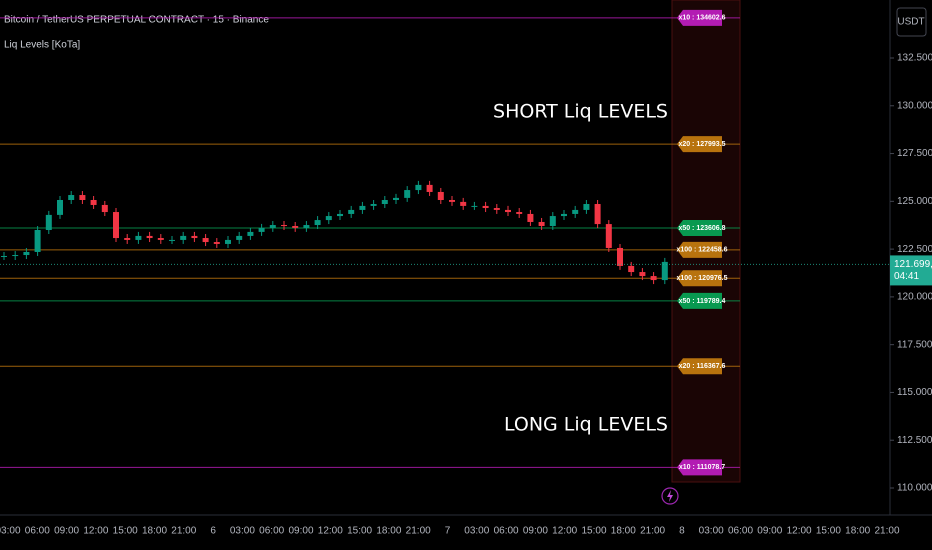 The height and width of the screenshot is (550, 932). What do you see at coordinates (448, 531) in the screenshot?
I see `time-tick-label: 7` at bounding box center [448, 531].